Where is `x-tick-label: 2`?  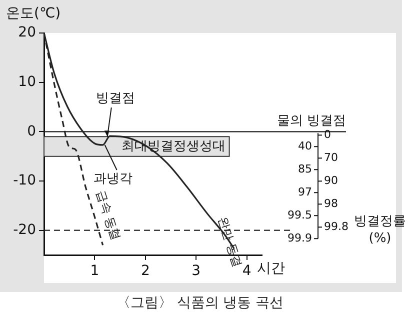
x-tick-label: 2 is located at coordinates (145, 271).